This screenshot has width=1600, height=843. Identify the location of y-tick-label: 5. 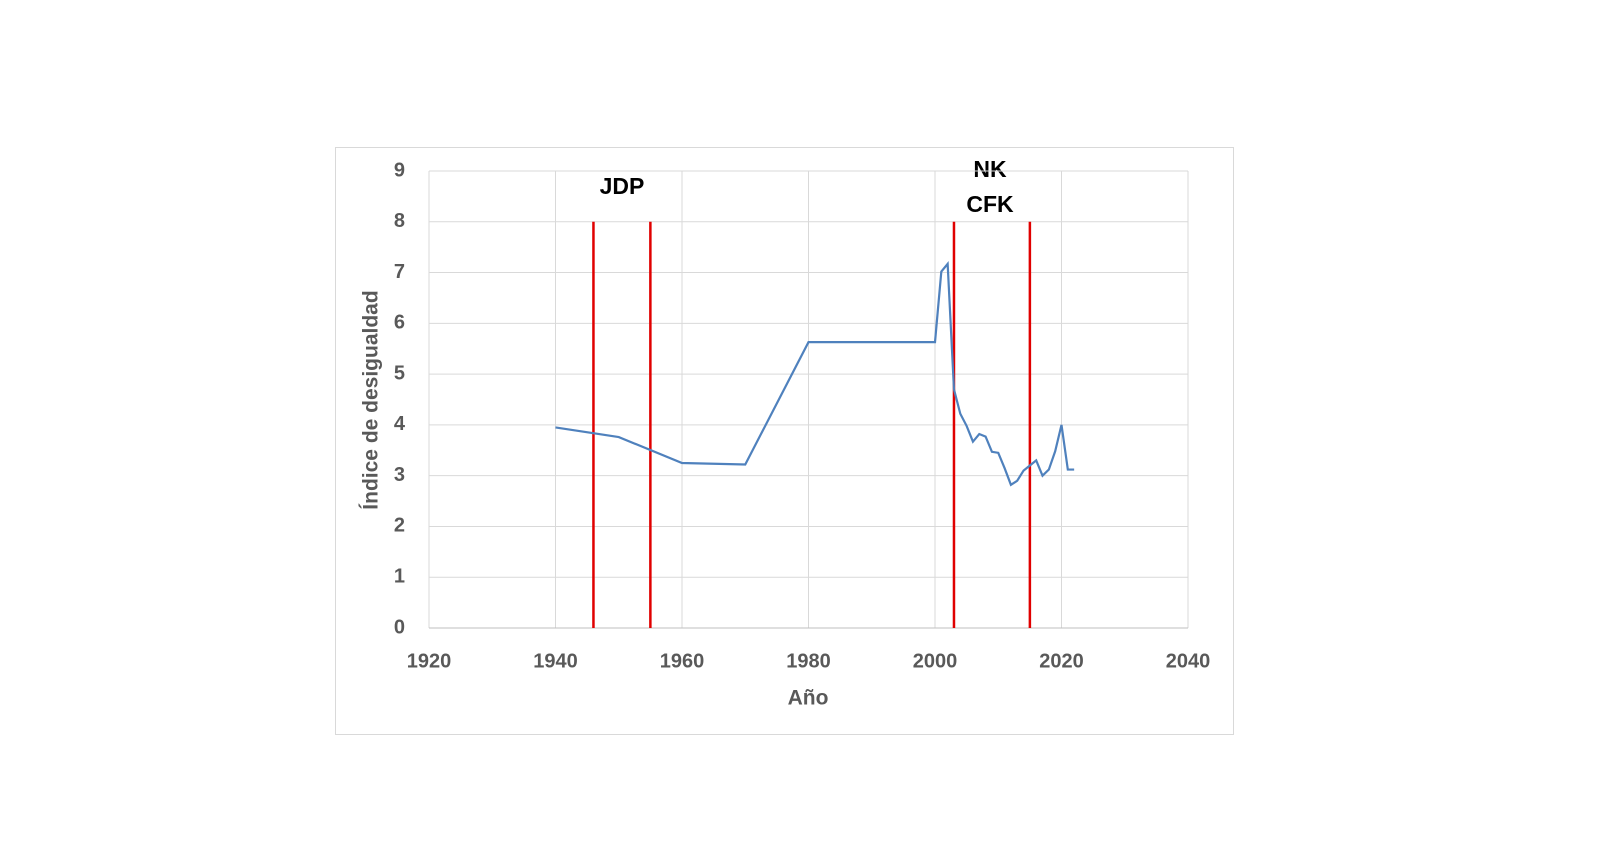
(399, 373).